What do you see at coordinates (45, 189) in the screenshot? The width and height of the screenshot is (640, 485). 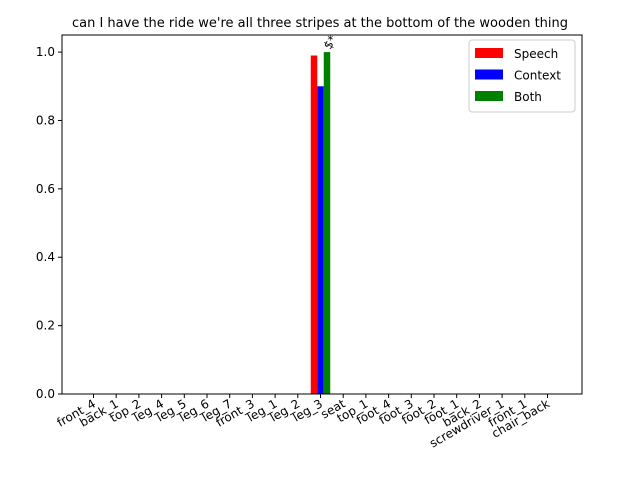 I see `y-tick-label: 0.6` at bounding box center [45, 189].